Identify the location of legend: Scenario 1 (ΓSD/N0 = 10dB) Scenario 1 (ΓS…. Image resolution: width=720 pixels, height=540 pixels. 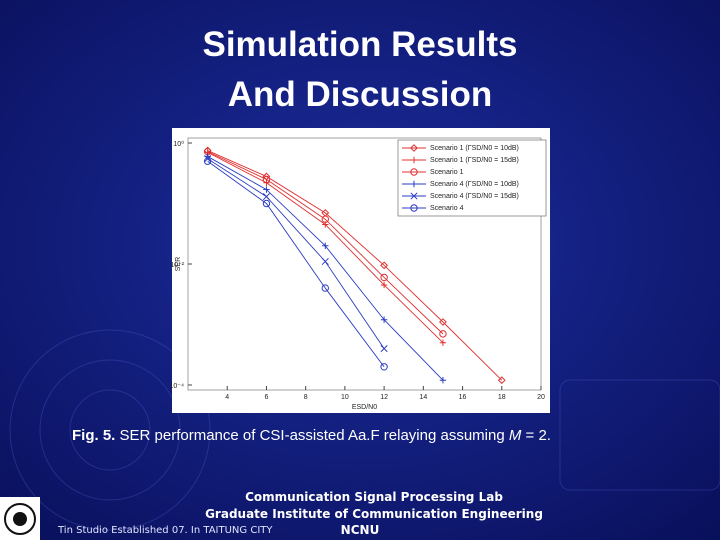
(472, 178).